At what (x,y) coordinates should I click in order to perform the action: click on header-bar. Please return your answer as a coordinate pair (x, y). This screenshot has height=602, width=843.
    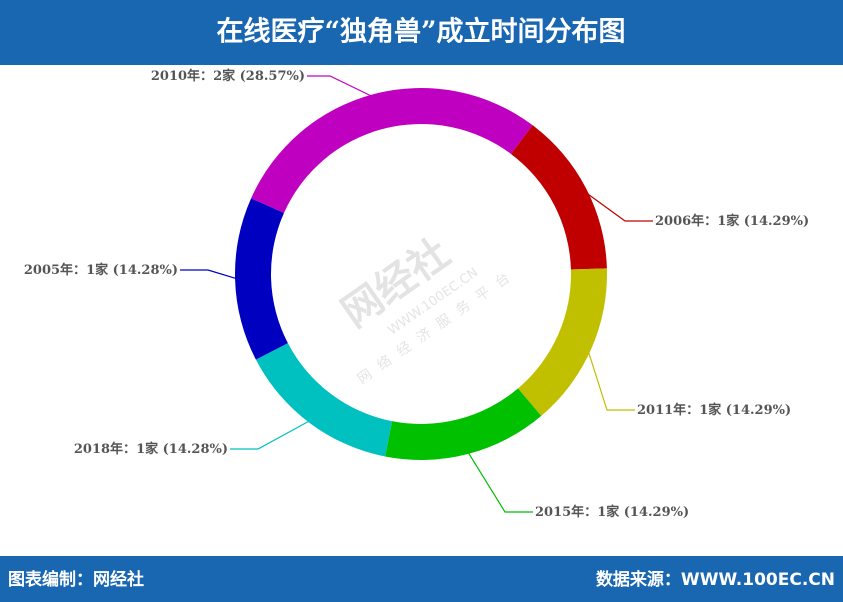
    Looking at the image, I should click on (421, 32).